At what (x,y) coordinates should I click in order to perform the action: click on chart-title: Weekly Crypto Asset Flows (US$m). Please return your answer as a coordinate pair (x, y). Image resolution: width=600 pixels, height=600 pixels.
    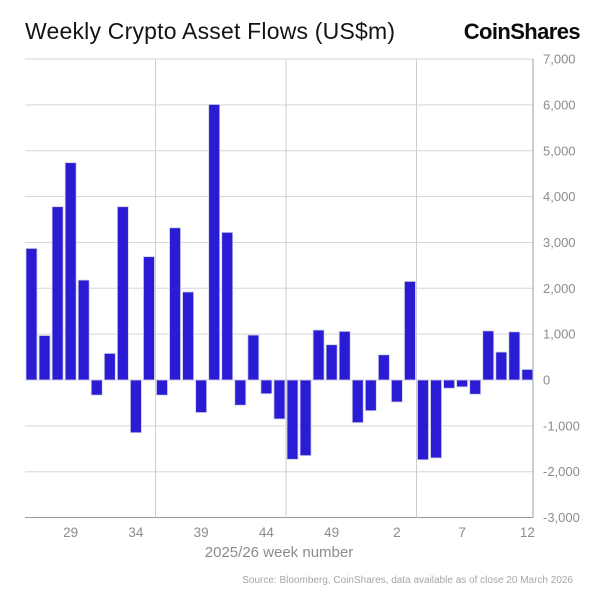
    Looking at the image, I should click on (210, 31).